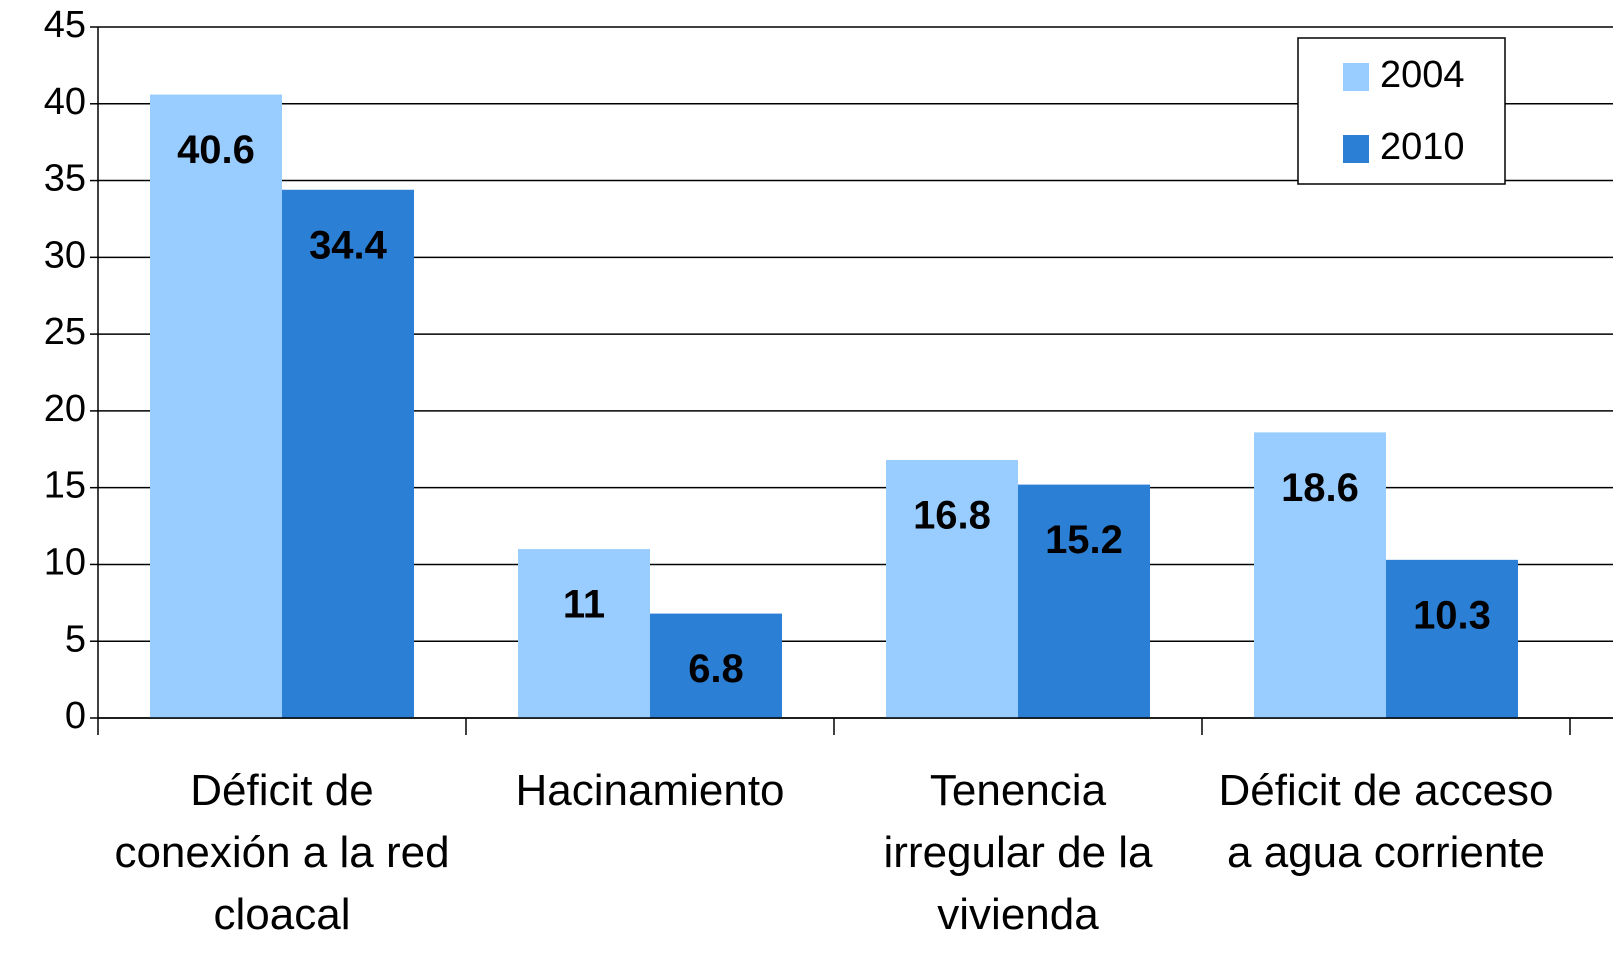 The image size is (1613, 960). Describe the element at coordinates (65, 25) in the screenshot. I see `y-tick-label: 45` at that location.